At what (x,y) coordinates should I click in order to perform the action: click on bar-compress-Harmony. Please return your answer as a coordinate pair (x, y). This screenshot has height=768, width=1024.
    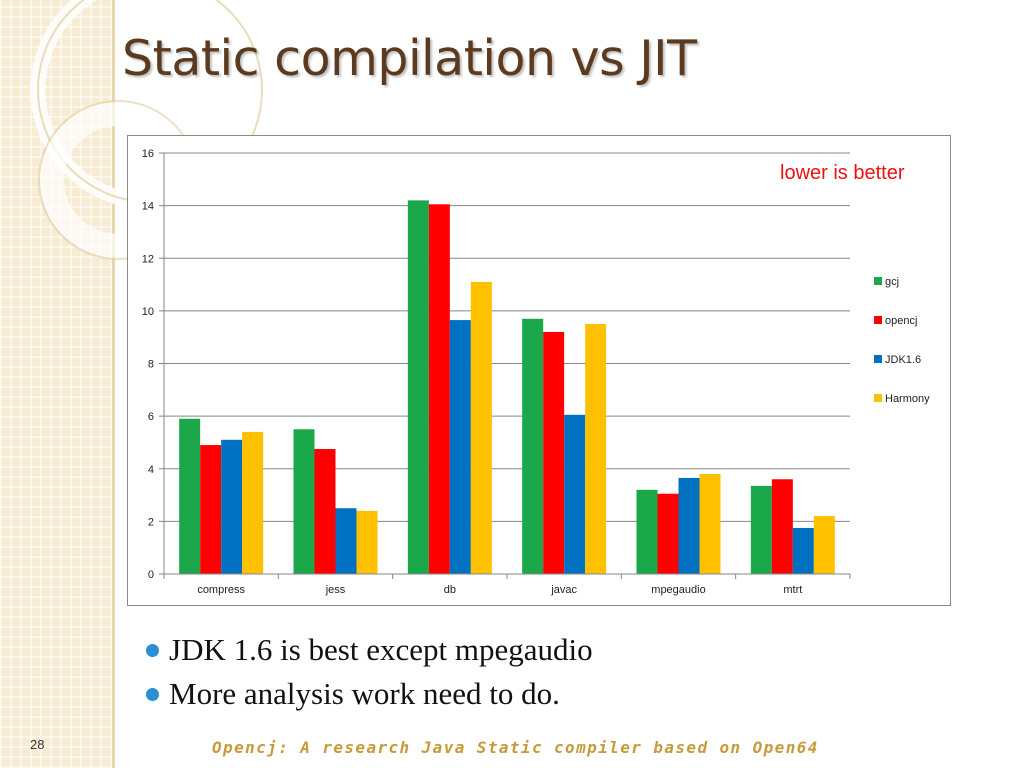
    Looking at the image, I should click on (253, 502).